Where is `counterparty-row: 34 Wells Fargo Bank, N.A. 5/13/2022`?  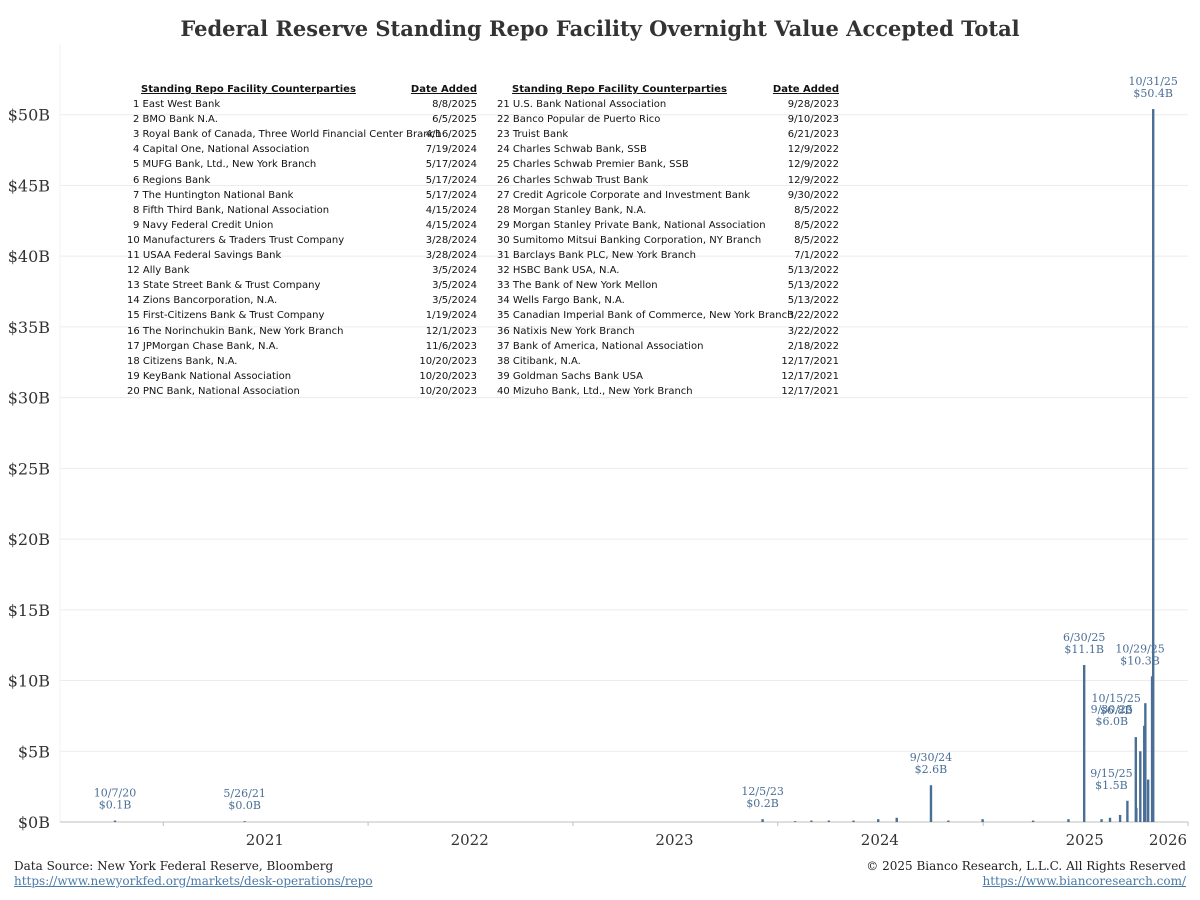 counterparty-row: 34 Wells Fargo Bank, N.A. 5/13/2022 is located at coordinates (669, 302).